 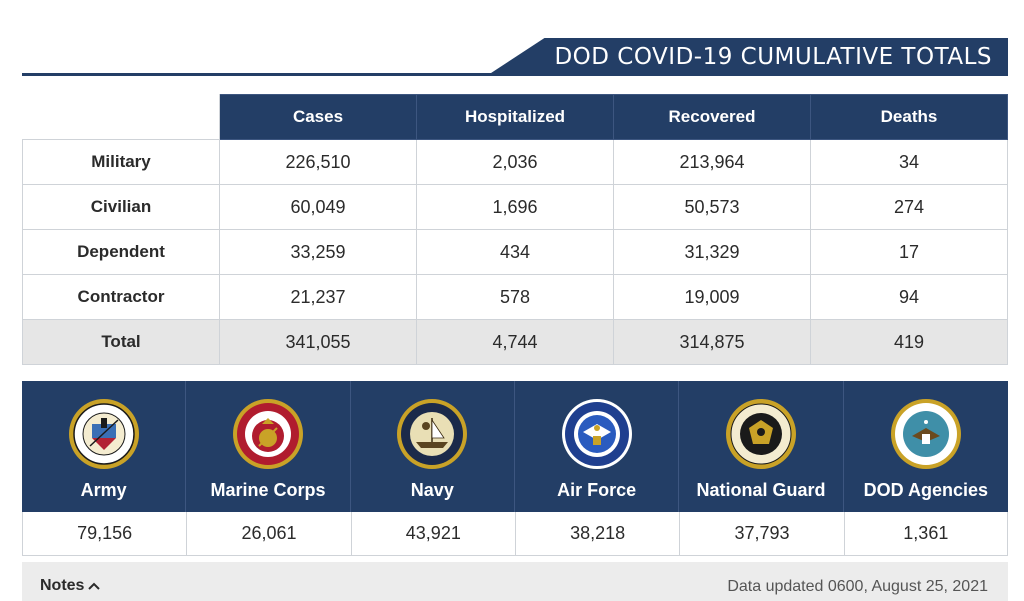 What do you see at coordinates (268, 490) in the screenshot?
I see `branch-name: Marine Corps` at bounding box center [268, 490].